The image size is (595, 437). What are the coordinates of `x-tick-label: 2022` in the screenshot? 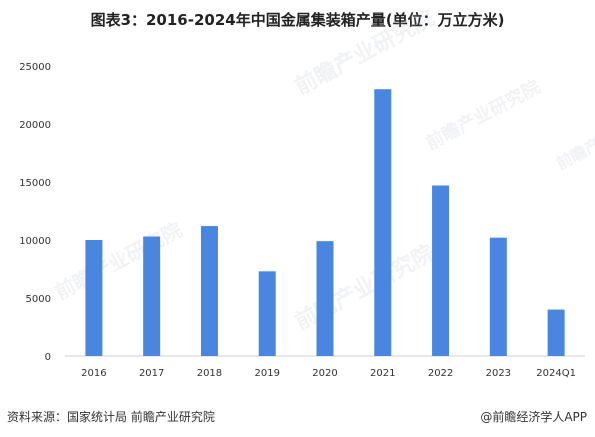 It's located at (440, 373).